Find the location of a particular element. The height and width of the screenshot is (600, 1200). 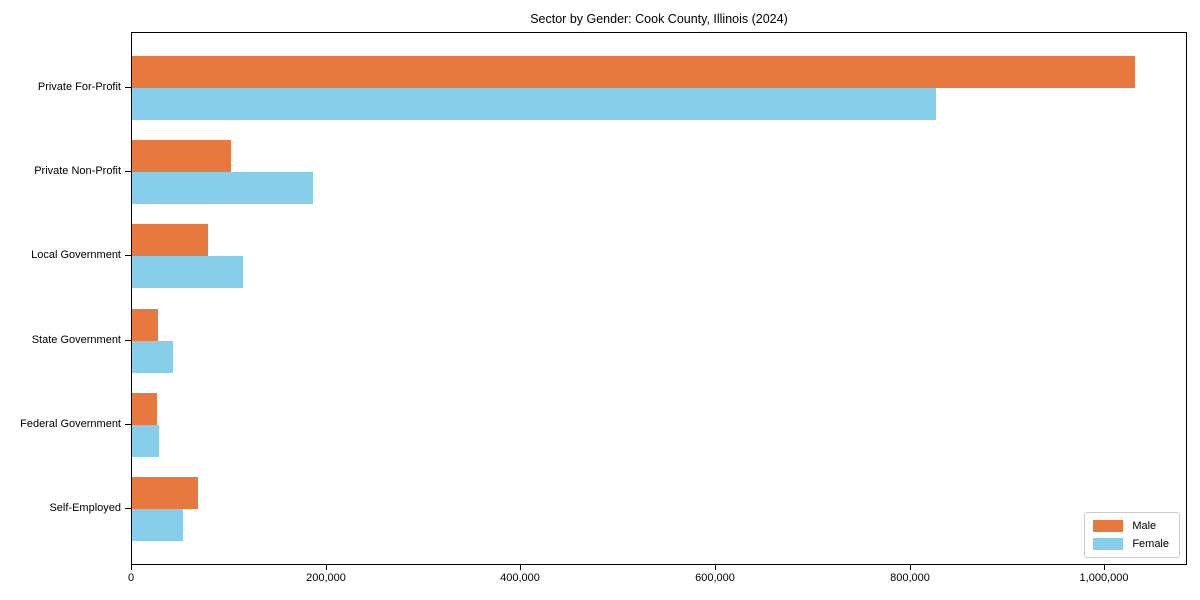

legend-item-male: Male is located at coordinates (1131, 526).